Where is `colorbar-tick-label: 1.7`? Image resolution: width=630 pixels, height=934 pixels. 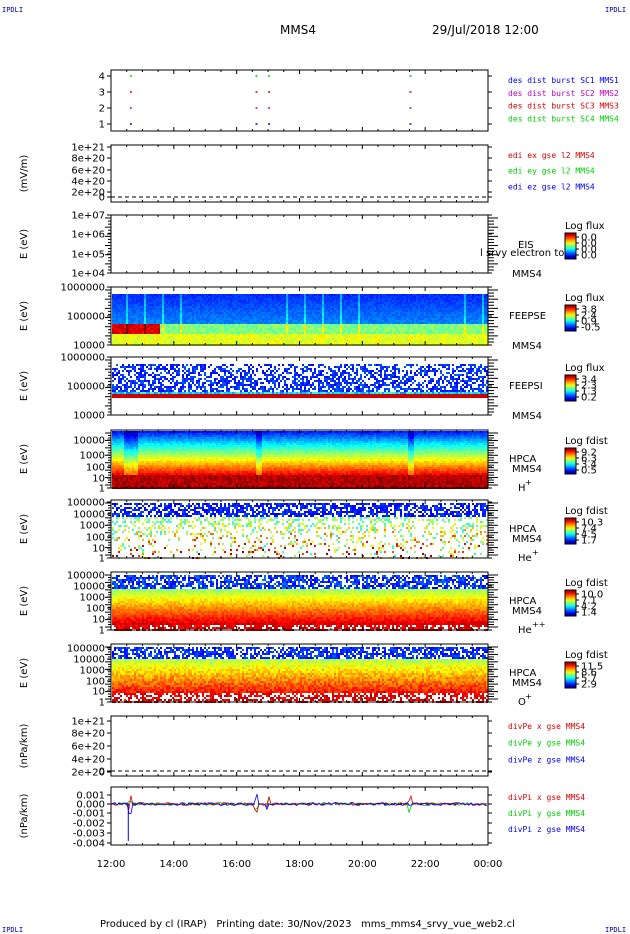 colorbar-tick-label: 1.7 is located at coordinates (589, 541).